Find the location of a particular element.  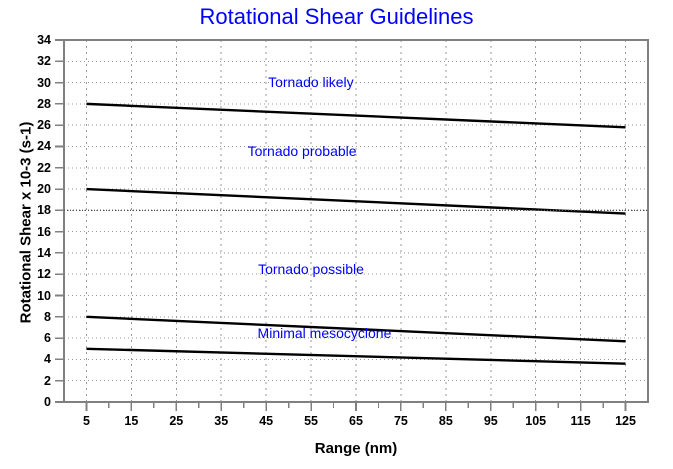

x-tick-label: 105 is located at coordinates (536, 421).